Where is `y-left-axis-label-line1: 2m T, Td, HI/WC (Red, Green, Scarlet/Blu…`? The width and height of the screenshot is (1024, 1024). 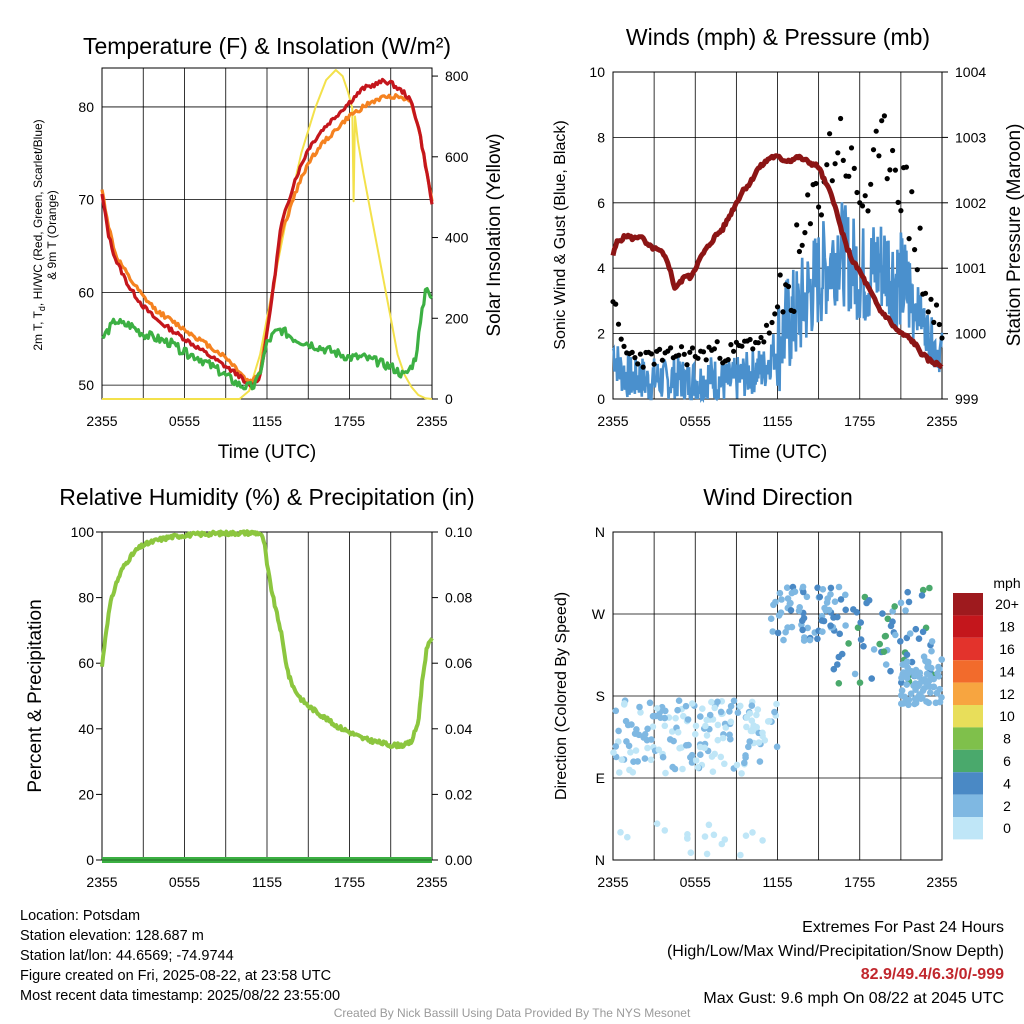 y-left-axis-label-line1: 2m T, Td, HI/WC (Red, Green, Scarlet/Blu… is located at coordinates (39, 234).